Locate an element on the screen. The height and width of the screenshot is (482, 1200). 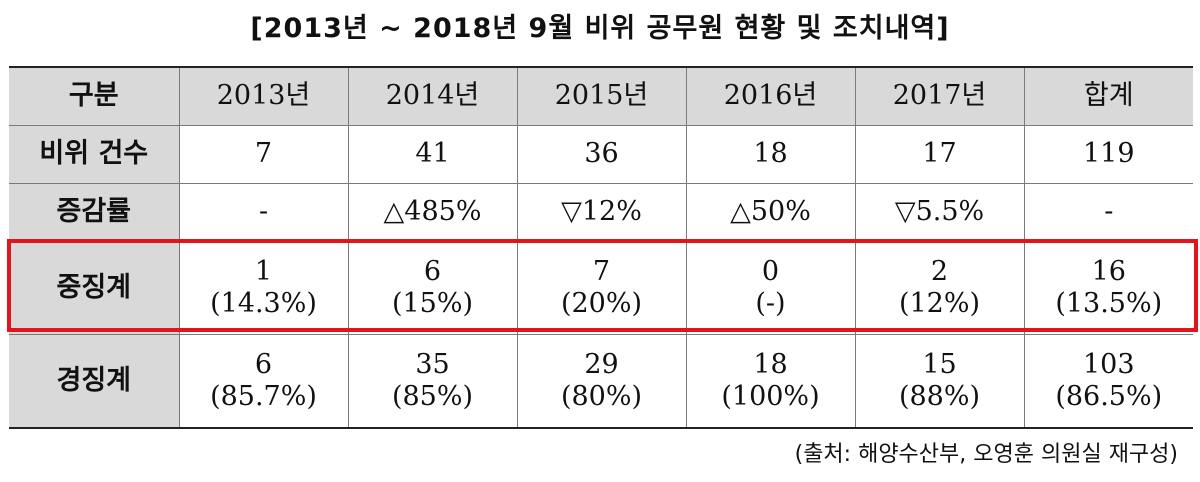
header-cell-total: 합계 is located at coordinates (1108, 96).